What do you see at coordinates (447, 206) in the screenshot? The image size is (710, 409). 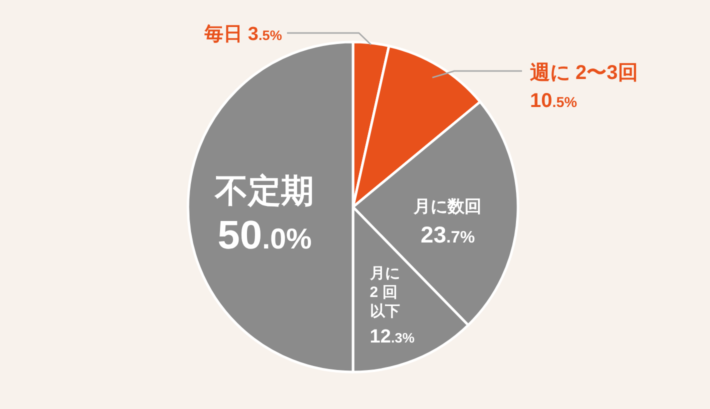 I see `slice-label: 月に数回` at bounding box center [447, 206].